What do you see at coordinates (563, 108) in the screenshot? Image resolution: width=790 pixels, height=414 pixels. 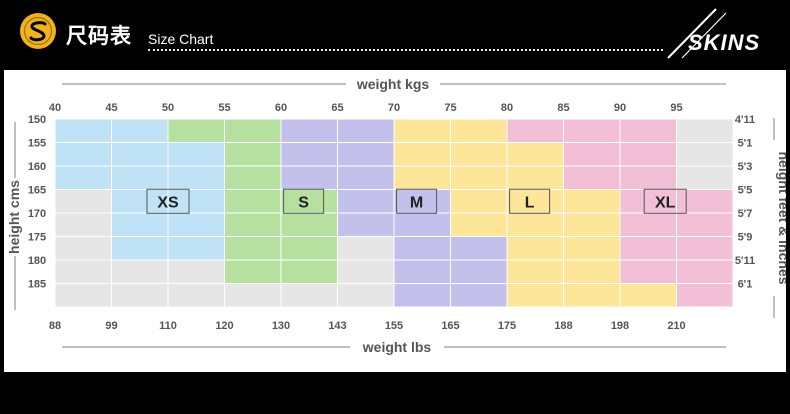 I see `weight-kg-tick: 85` at bounding box center [563, 108].